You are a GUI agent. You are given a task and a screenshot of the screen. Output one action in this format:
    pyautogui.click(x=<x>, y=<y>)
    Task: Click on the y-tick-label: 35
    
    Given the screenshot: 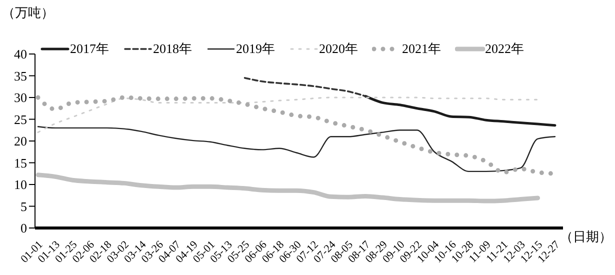 What is the action you would take?
    pyautogui.click(x=20, y=76)
    